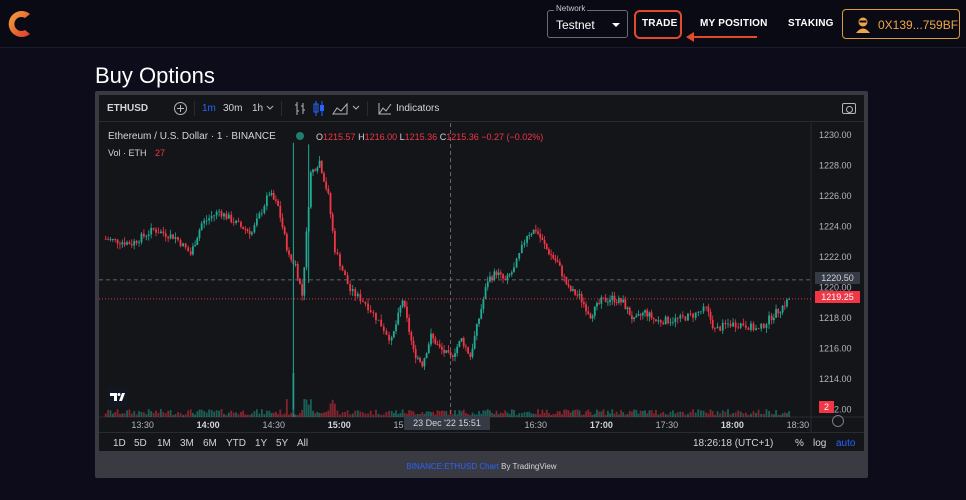 This screenshot has width=966, height=500. What do you see at coordinates (339, 425) in the screenshot?
I see `x-tick-label: 15:00` at bounding box center [339, 425].